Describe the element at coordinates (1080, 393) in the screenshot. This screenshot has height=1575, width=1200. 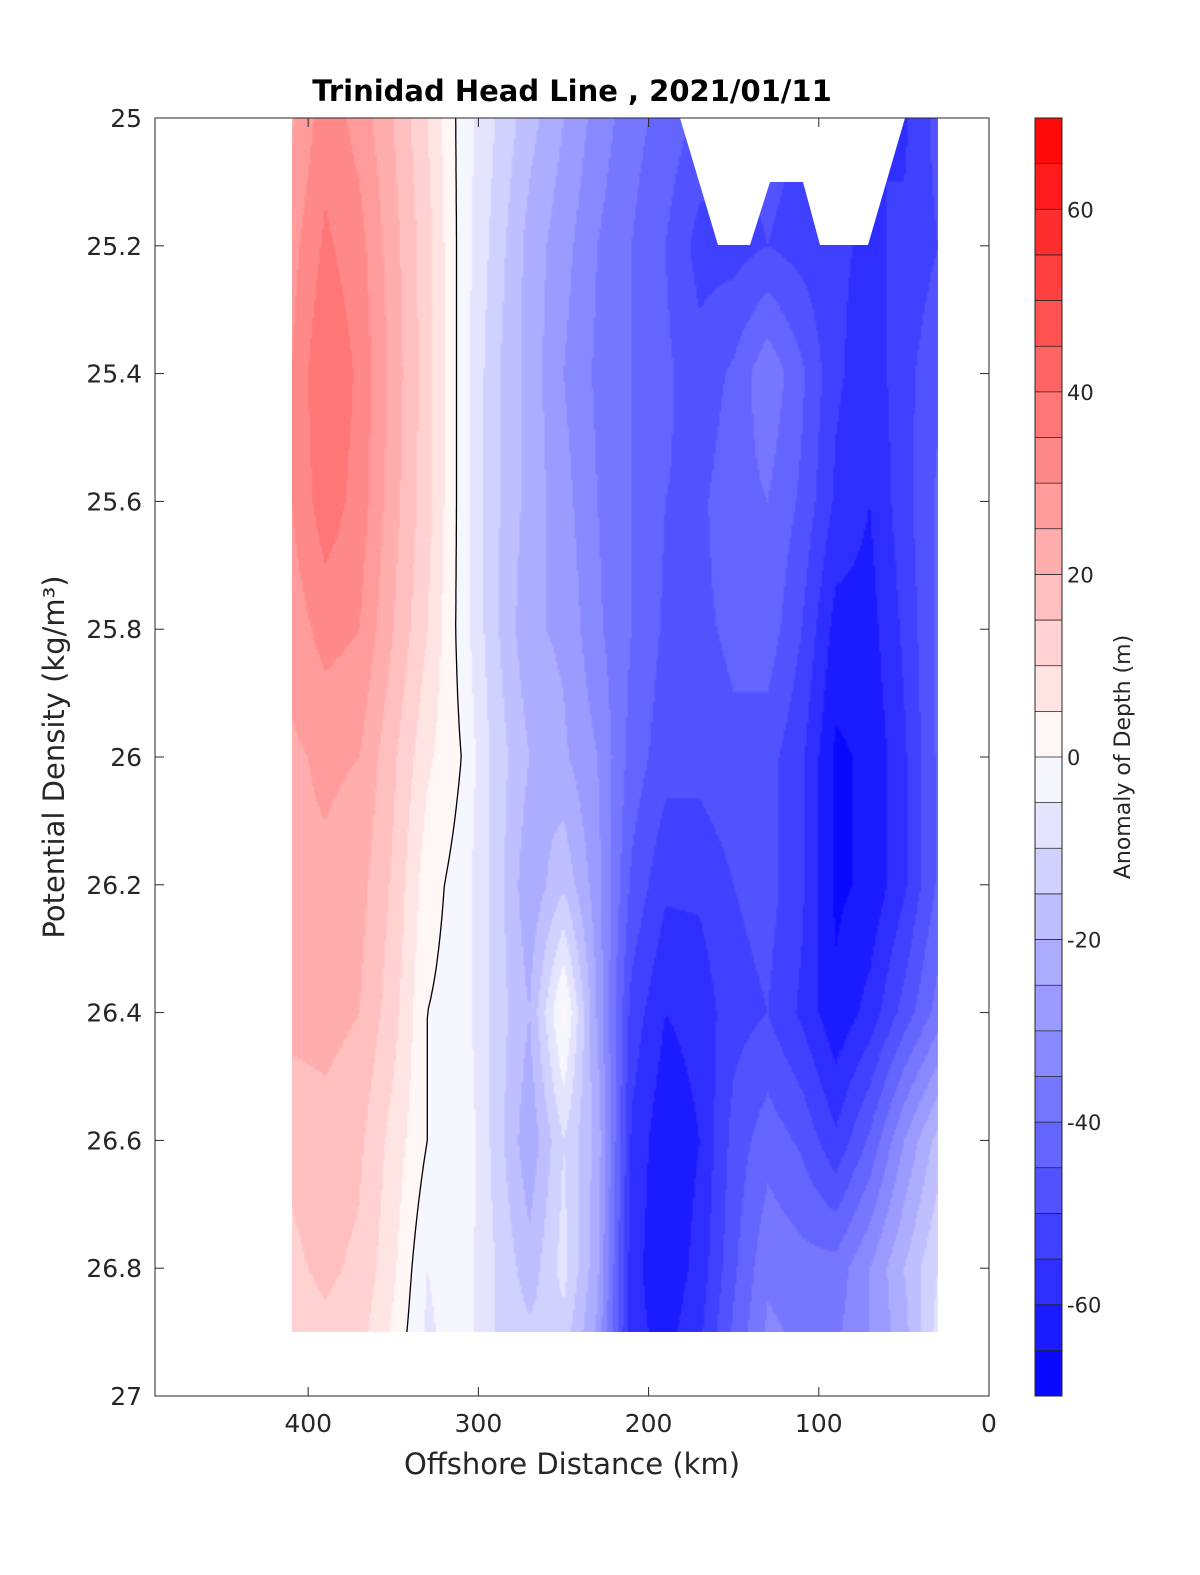
I see `colorbar-tick-label: 40` at that location.